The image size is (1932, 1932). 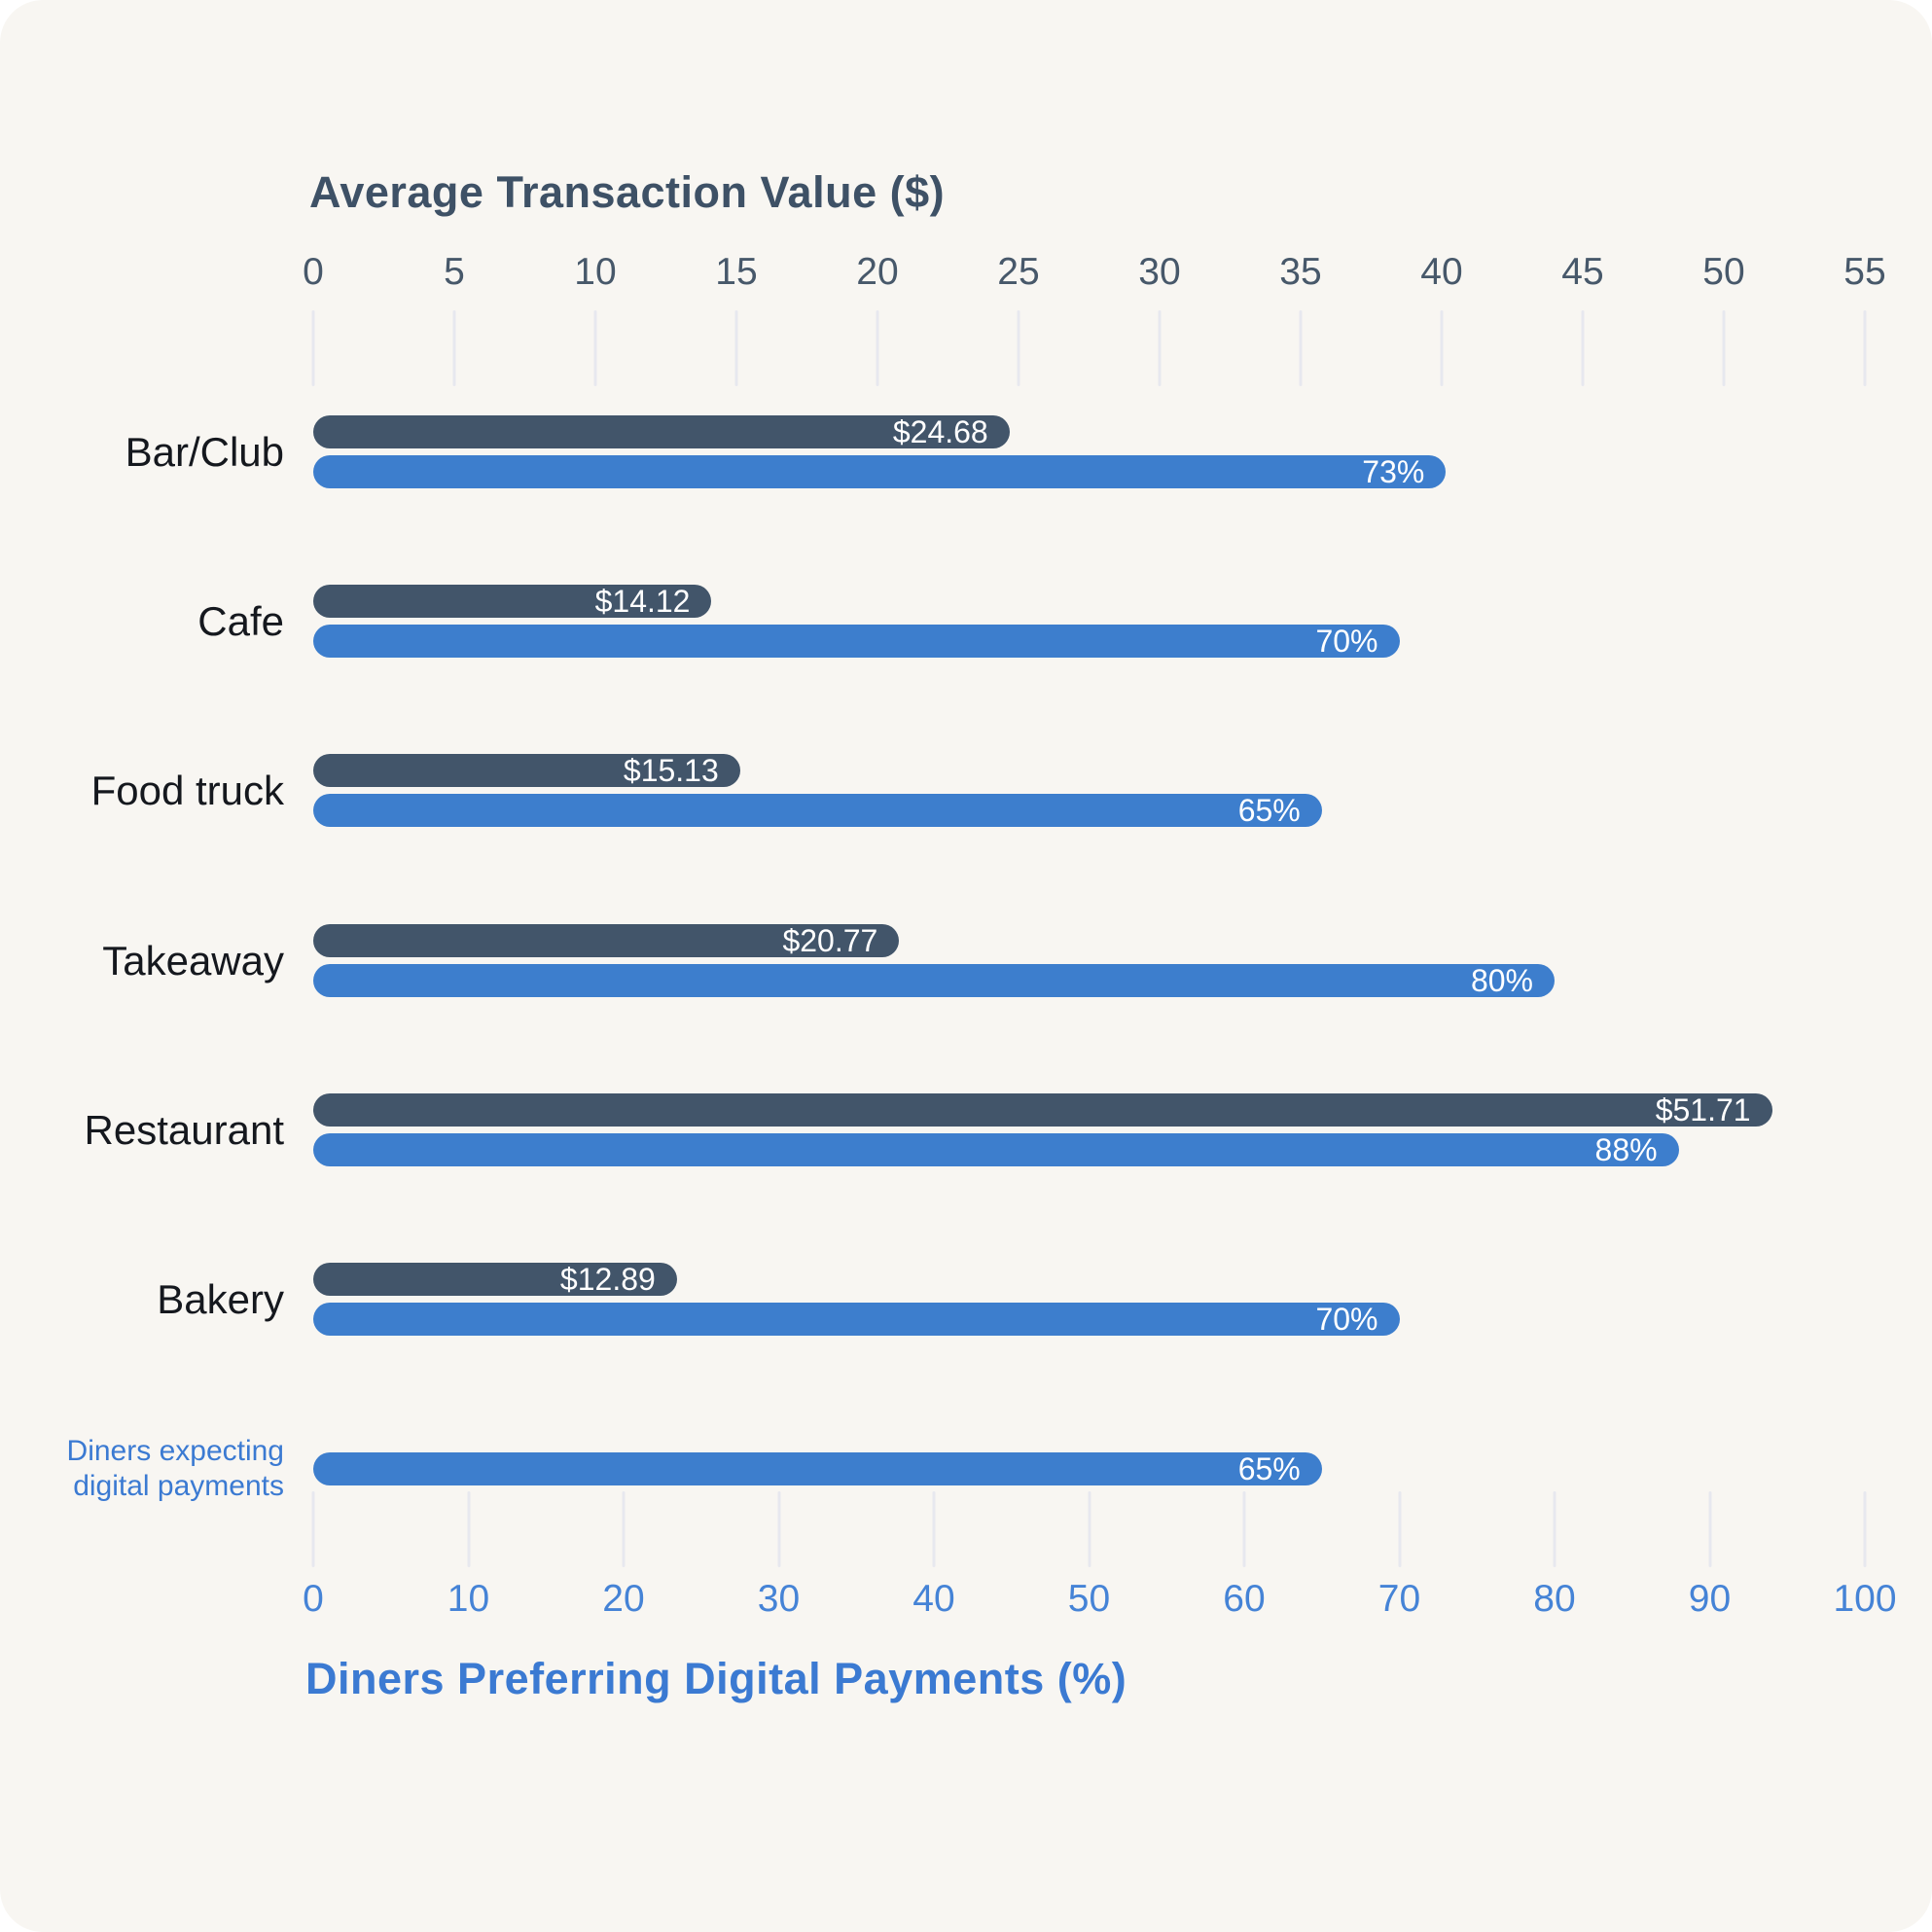 I want to click on digital-payments-bar: 88%, so click(x=996, y=1149).